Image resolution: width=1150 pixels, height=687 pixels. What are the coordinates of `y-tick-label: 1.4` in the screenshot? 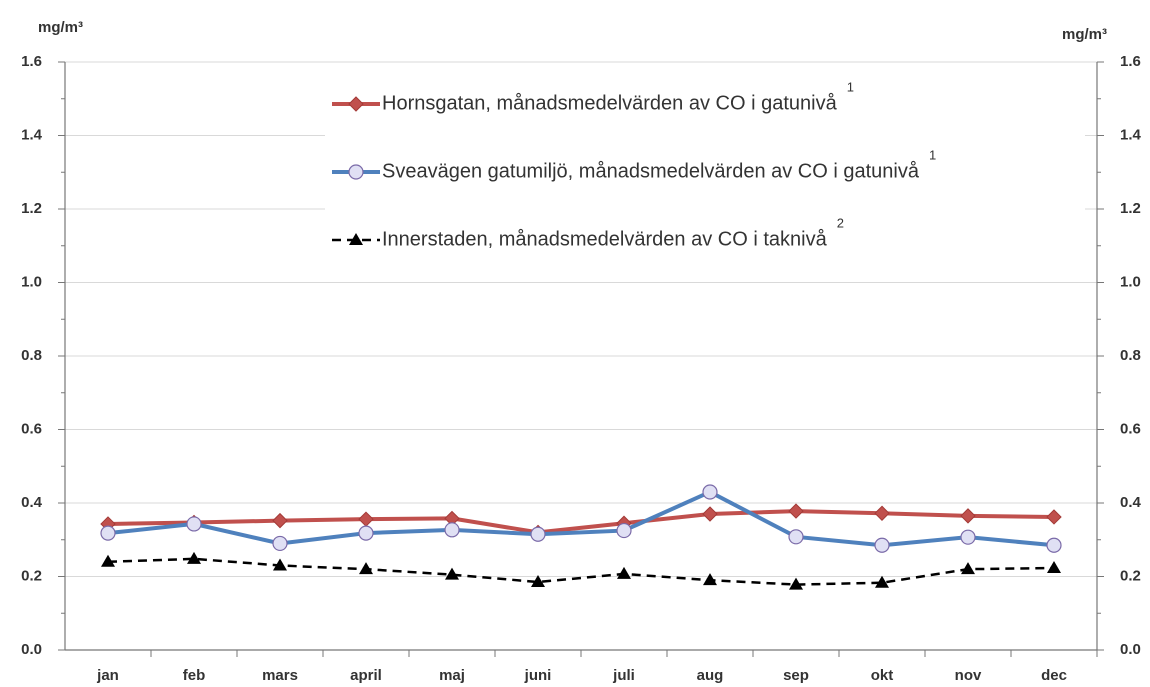 It's located at (32, 134).